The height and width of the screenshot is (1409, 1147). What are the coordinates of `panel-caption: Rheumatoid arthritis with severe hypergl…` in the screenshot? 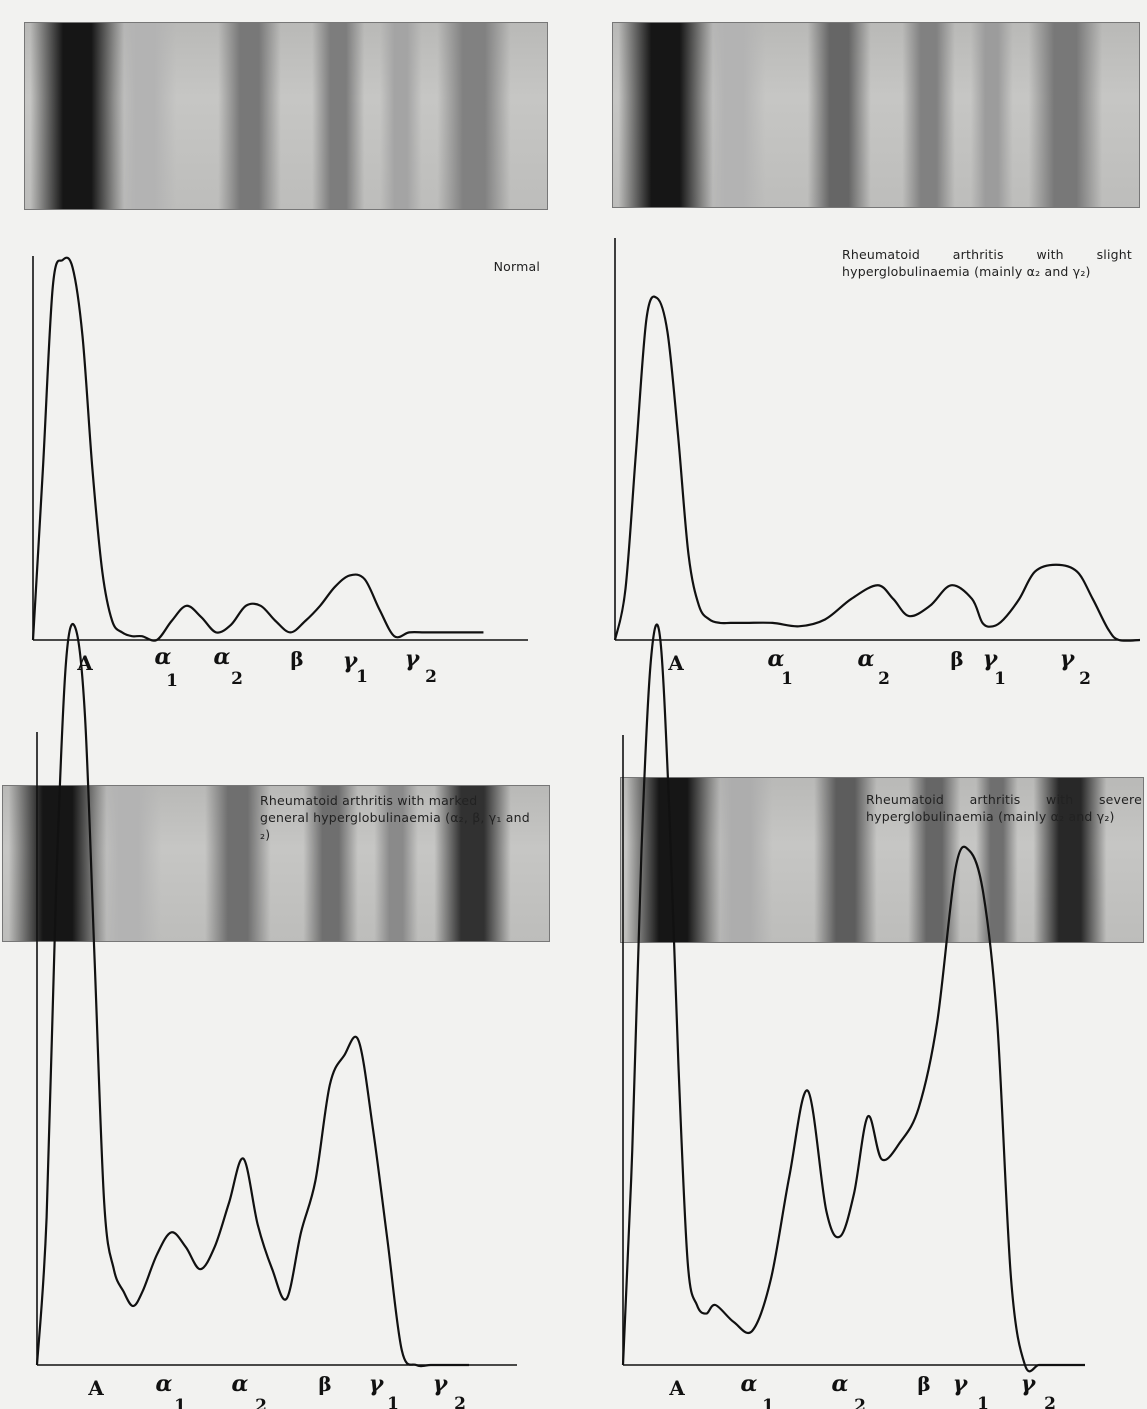 It's located at (1004, 808).